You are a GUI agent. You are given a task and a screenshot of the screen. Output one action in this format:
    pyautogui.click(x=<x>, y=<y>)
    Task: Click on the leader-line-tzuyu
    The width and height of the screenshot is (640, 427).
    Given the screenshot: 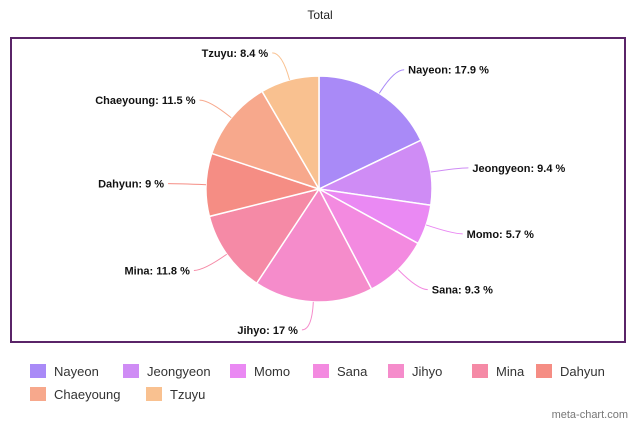 What is the action you would take?
    pyautogui.click(x=281, y=66)
    